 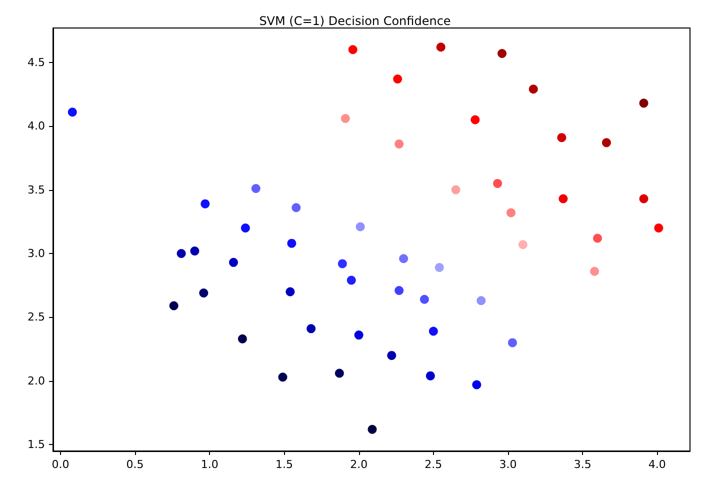 What do you see at coordinates (36, 126) in the screenshot?
I see `y-tick-label: 4.0` at bounding box center [36, 126].